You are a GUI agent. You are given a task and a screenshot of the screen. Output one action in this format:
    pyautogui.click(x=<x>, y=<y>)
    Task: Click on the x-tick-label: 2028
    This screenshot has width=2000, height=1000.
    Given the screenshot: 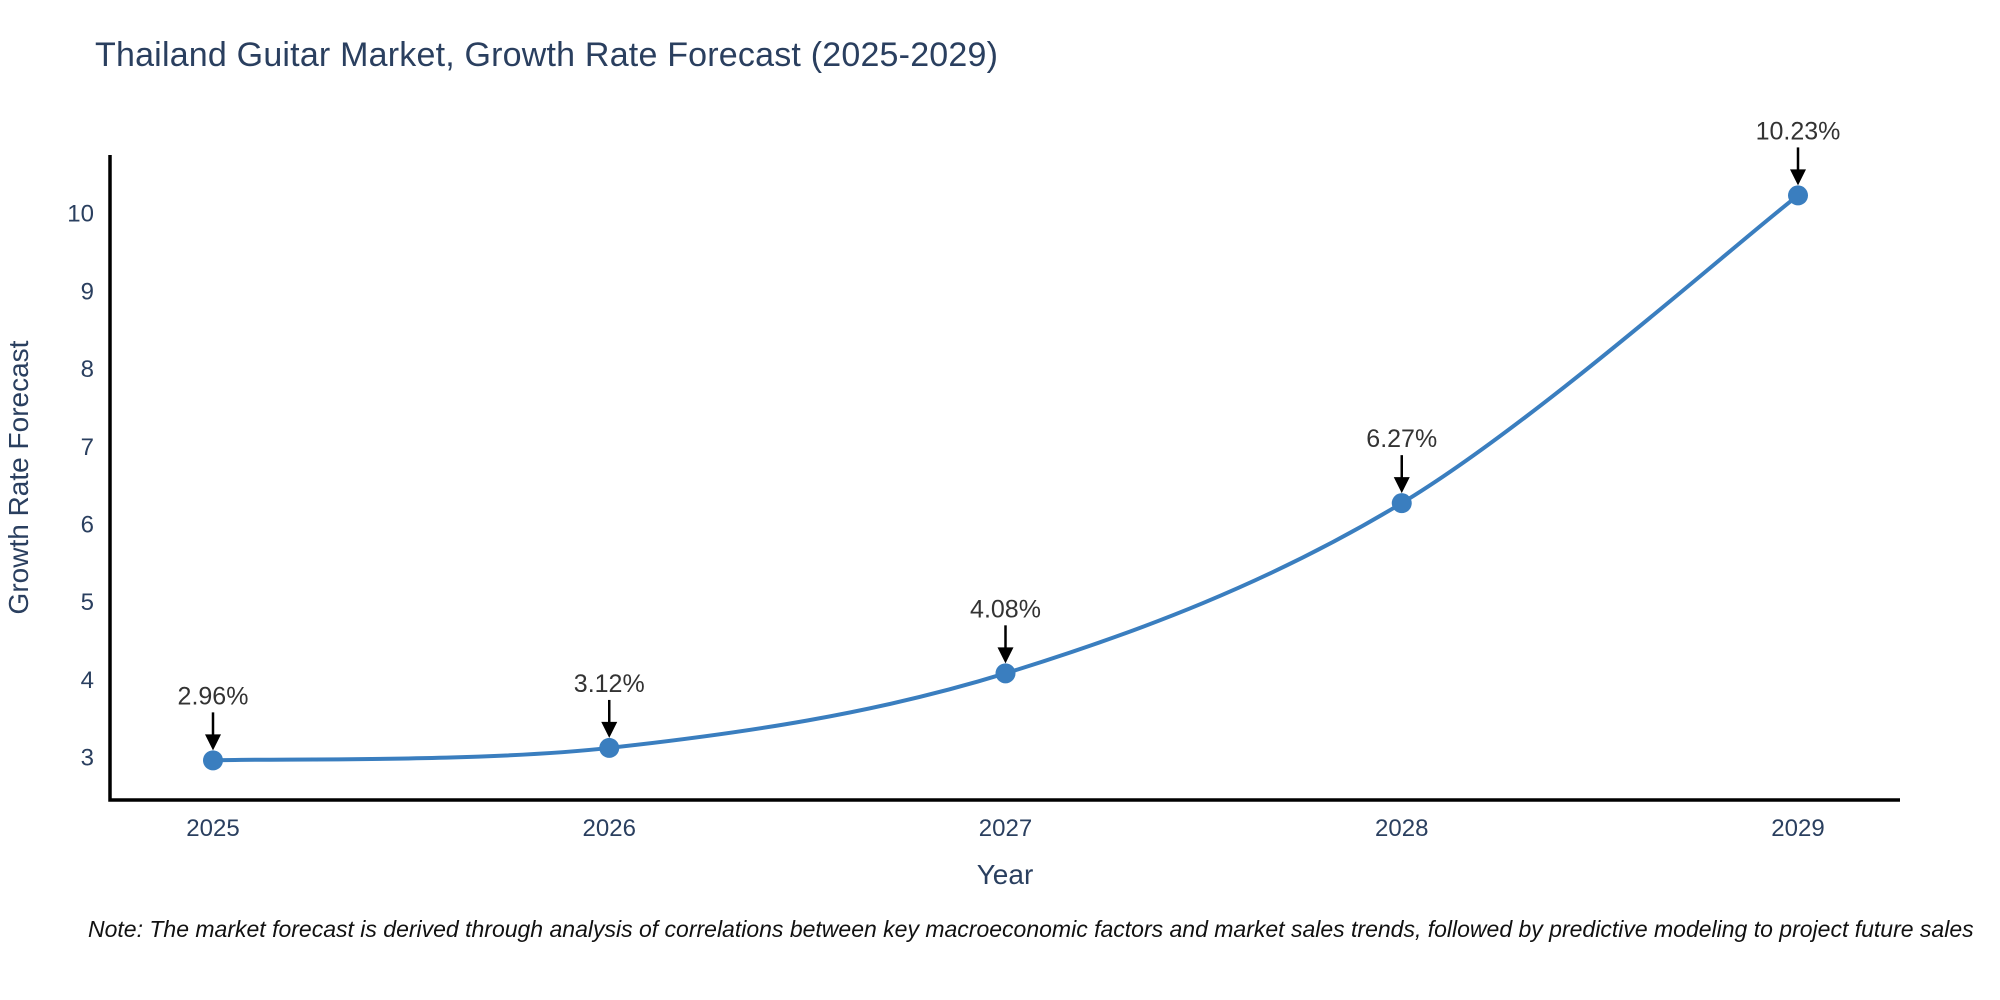 What is the action you would take?
    pyautogui.click(x=1401, y=828)
    